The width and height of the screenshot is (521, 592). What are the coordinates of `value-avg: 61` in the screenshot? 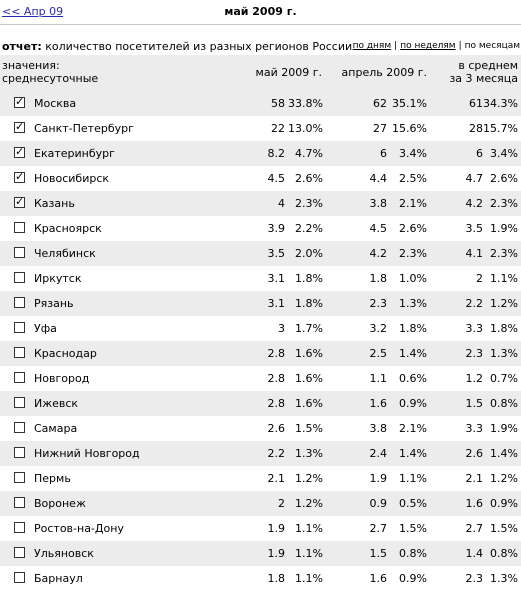 It's located at (476, 103).